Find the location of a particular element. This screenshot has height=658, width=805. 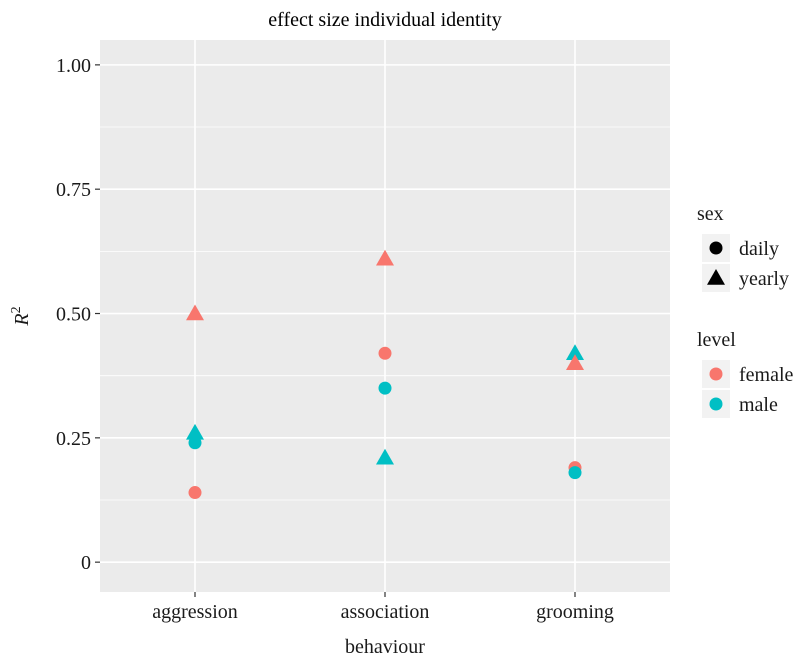

y-axis-label: R2 is located at coordinates (21, 316).